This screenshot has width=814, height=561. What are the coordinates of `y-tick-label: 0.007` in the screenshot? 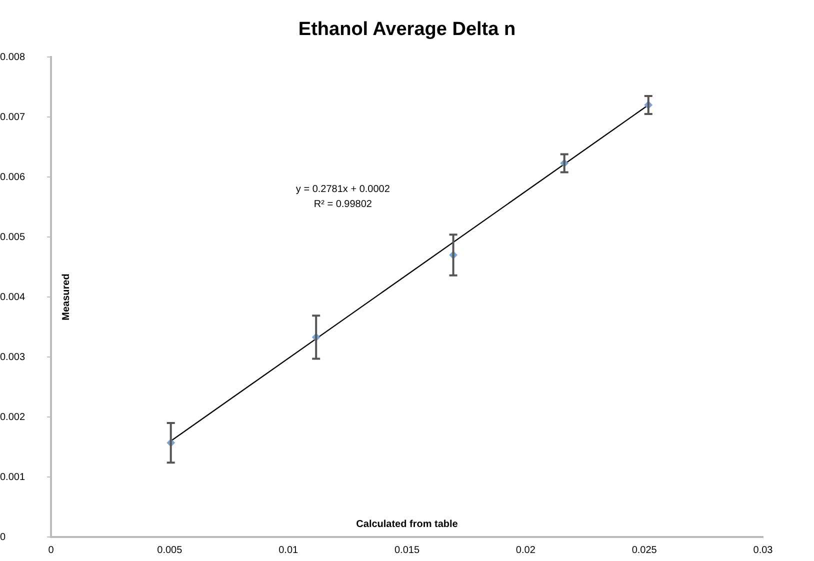 It's located at (13, 117).